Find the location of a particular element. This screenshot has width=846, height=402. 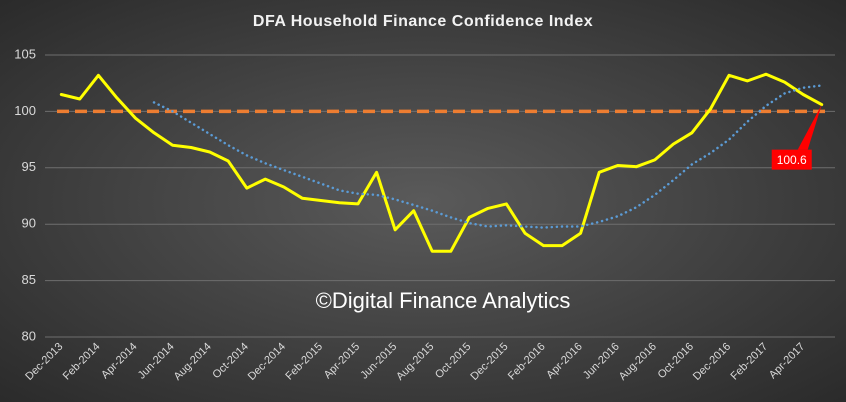

callout-pointer is located at coordinates (809, 127).